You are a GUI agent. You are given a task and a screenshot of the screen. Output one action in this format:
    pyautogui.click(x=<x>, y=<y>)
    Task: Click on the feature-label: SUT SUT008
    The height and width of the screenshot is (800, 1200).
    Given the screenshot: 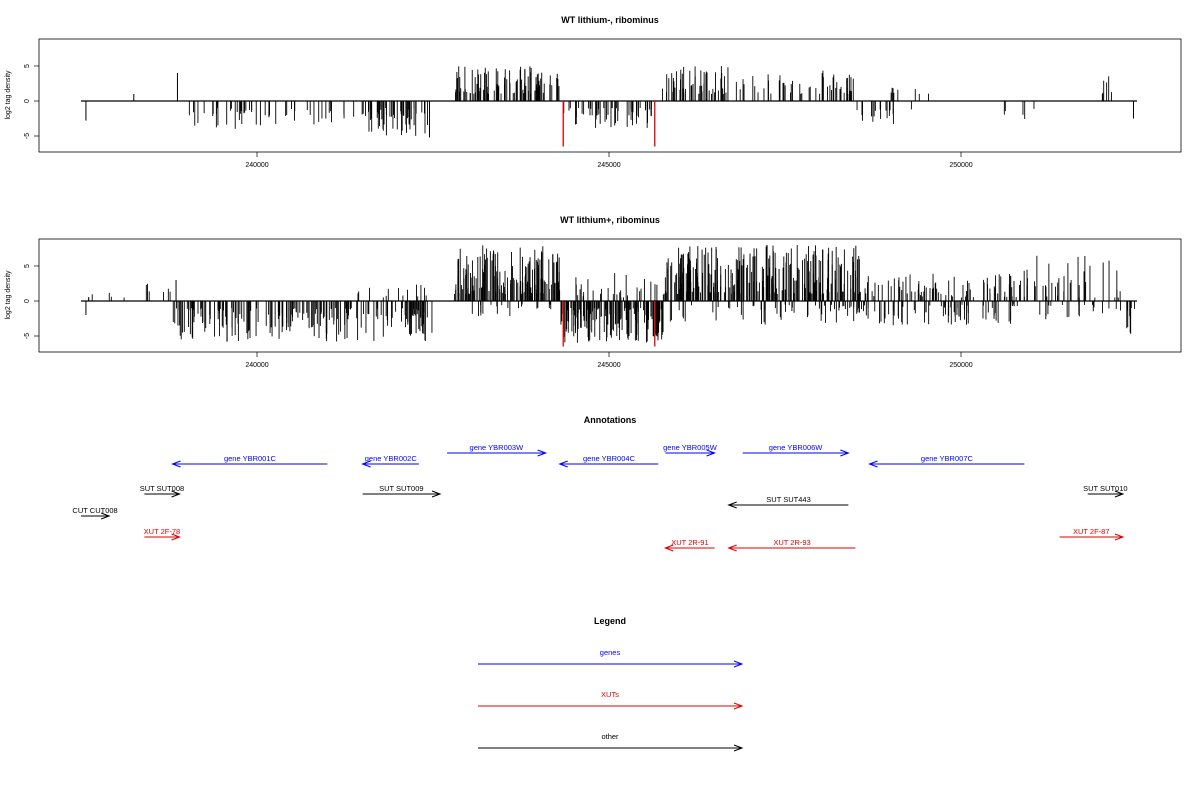 What is the action you would take?
    pyautogui.click(x=162, y=488)
    